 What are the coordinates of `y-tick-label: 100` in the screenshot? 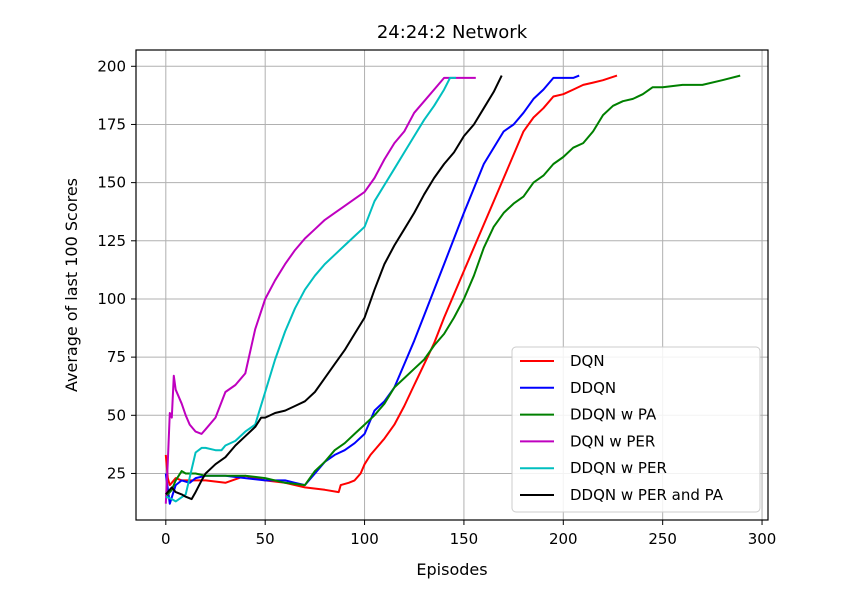 It's located at (111, 299).